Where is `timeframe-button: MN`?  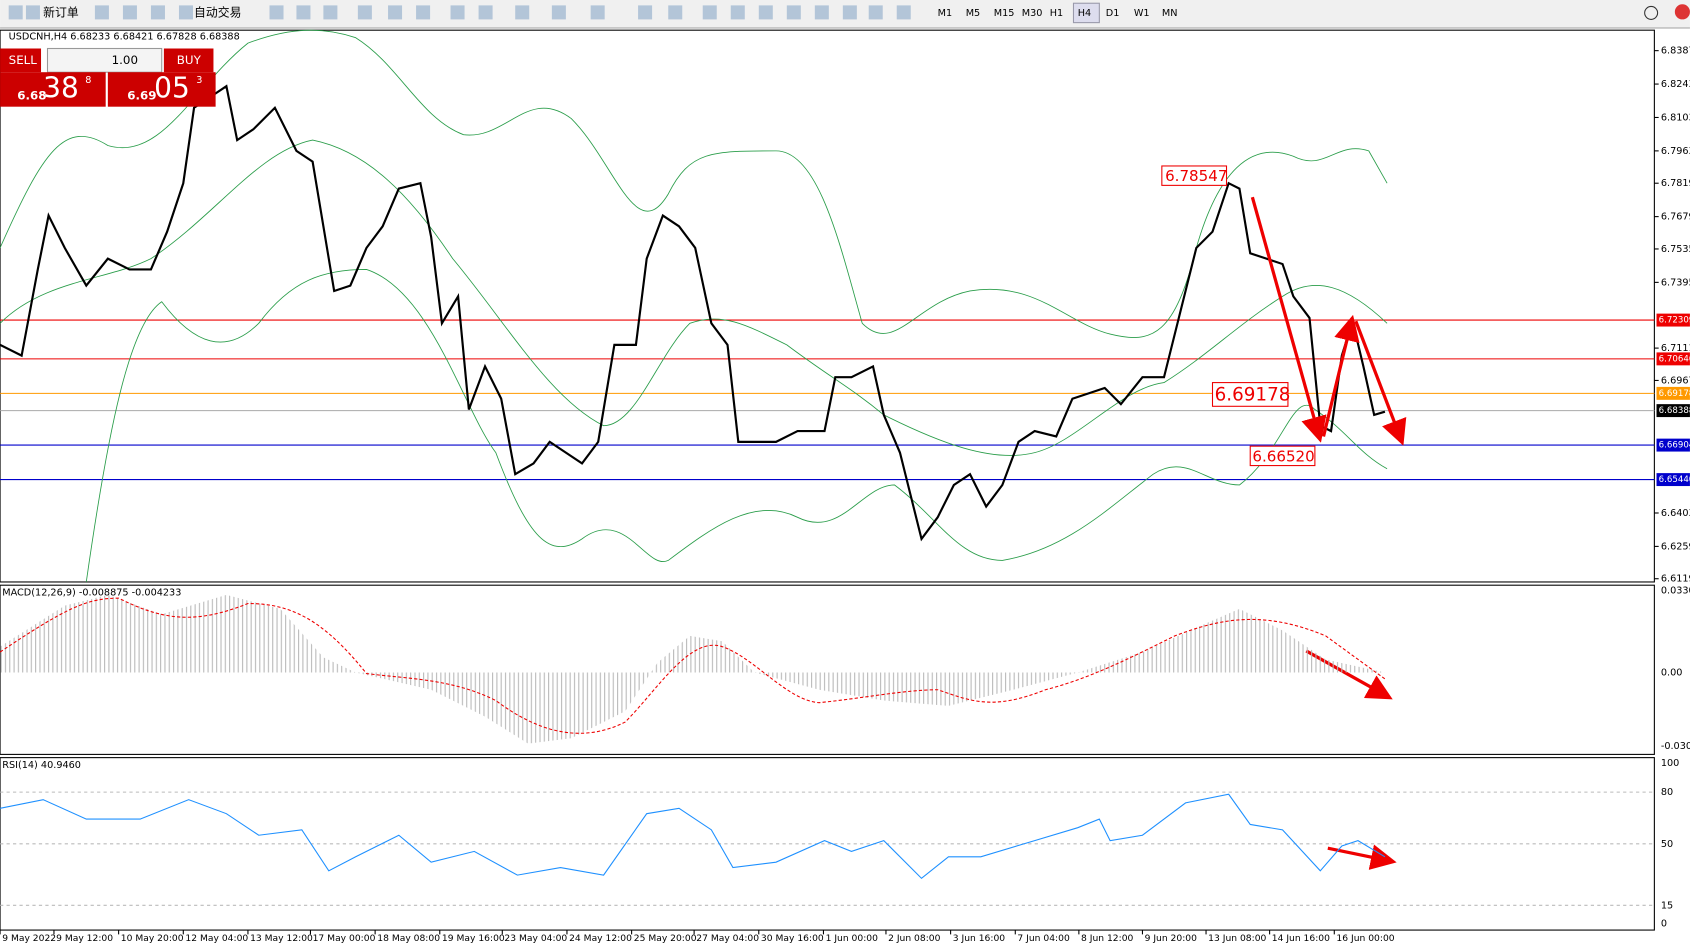
timeframe-button: MN is located at coordinates (1170, 13).